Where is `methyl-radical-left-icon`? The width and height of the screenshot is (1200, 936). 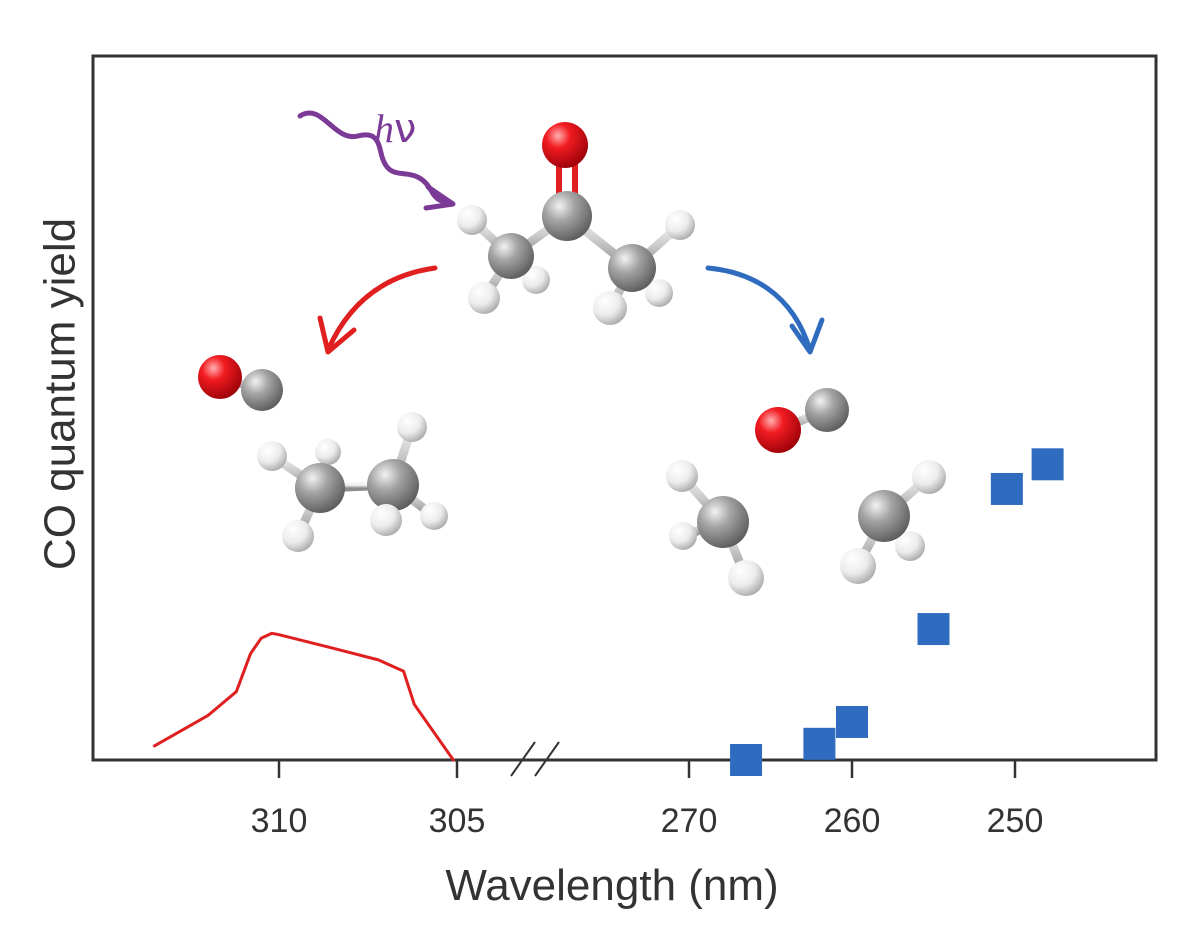
methyl-radical-left-icon is located at coordinates (715, 528).